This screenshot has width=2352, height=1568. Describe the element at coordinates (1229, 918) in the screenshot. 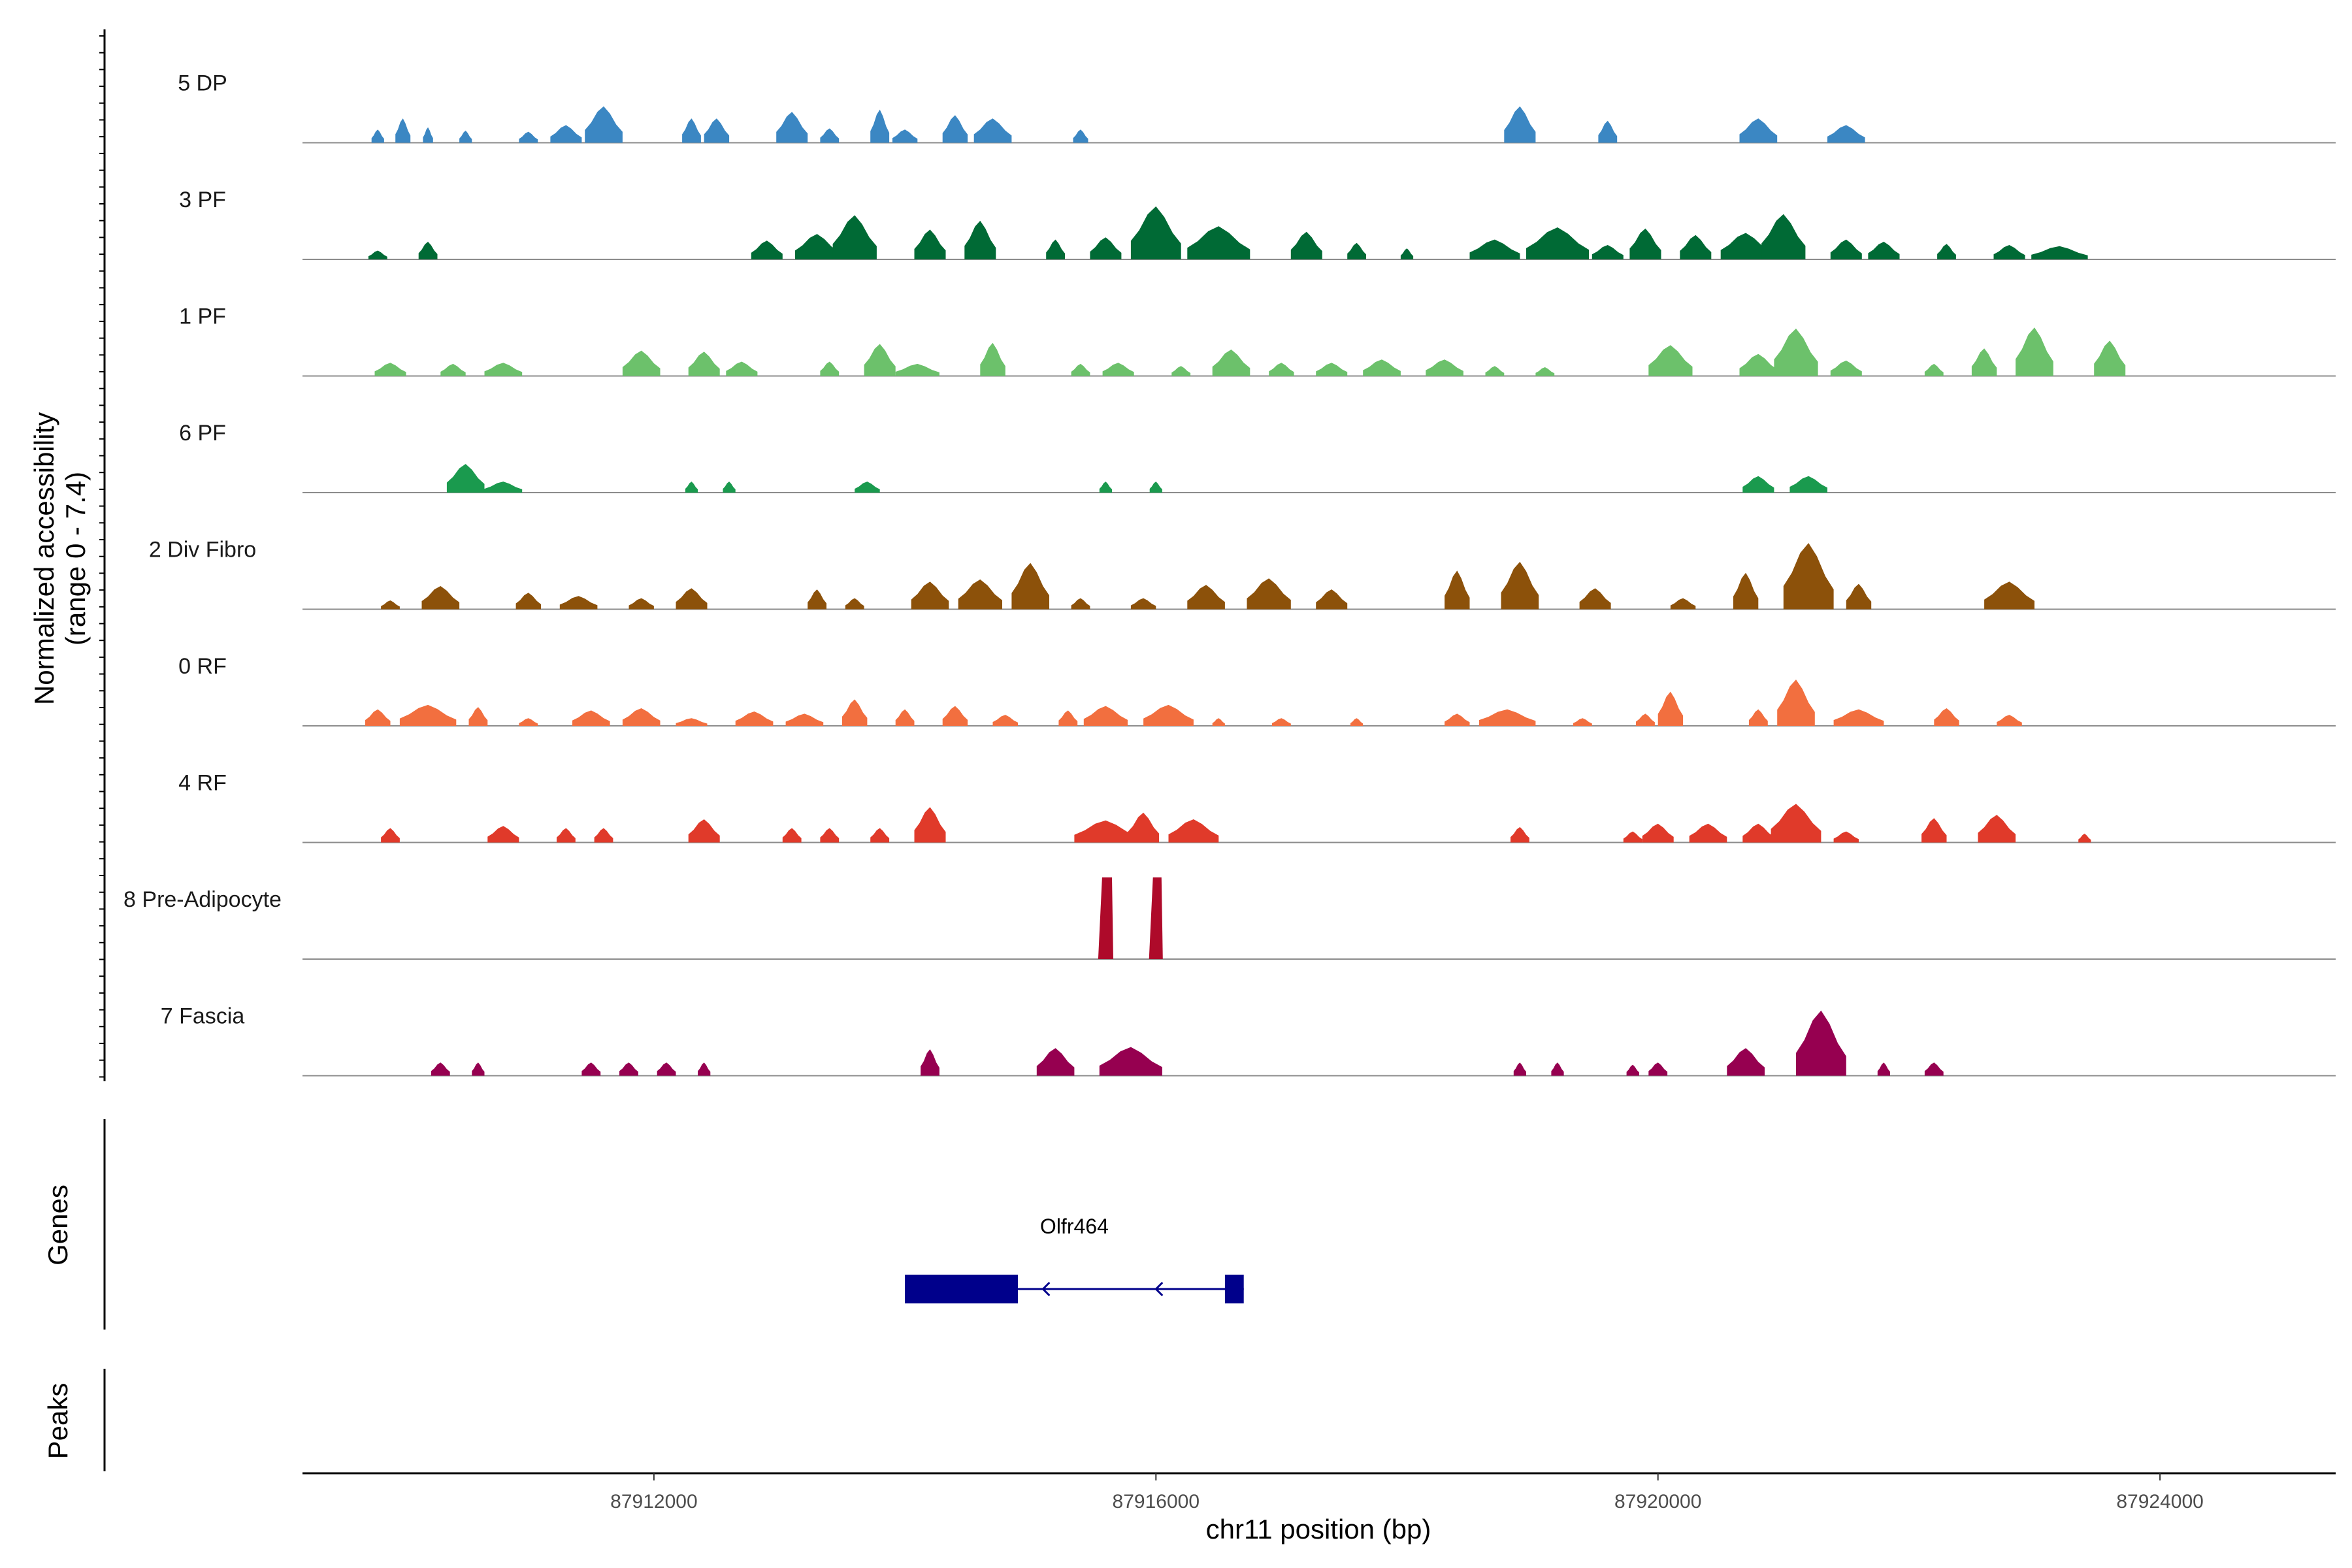

I see `track-8-pre-adipocyte: 8 Pre-Adipocyte` at that location.